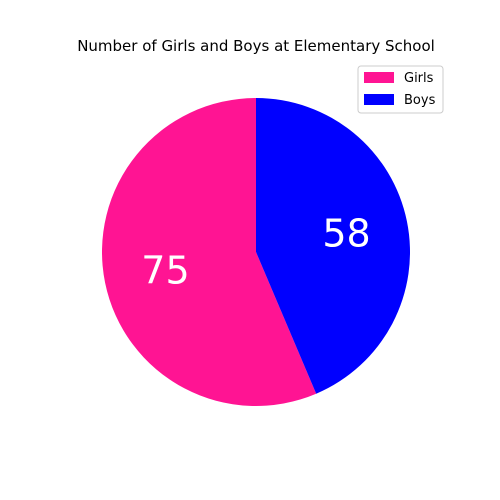  I want to click on legend-label-girls: Girls, so click(419, 78).